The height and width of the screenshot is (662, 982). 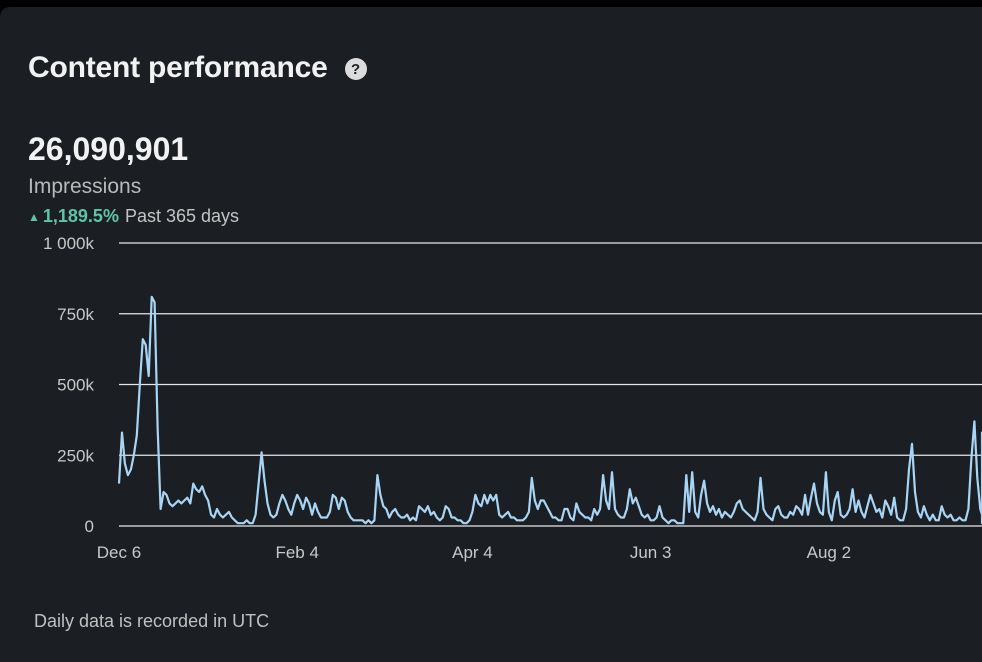 What do you see at coordinates (89, 526) in the screenshot?
I see `y-tick-label: 0` at bounding box center [89, 526].